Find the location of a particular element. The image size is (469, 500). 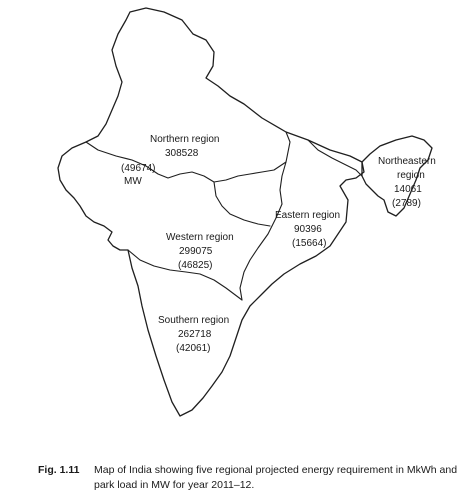

western-region-name: Western region is located at coordinates (200, 237).